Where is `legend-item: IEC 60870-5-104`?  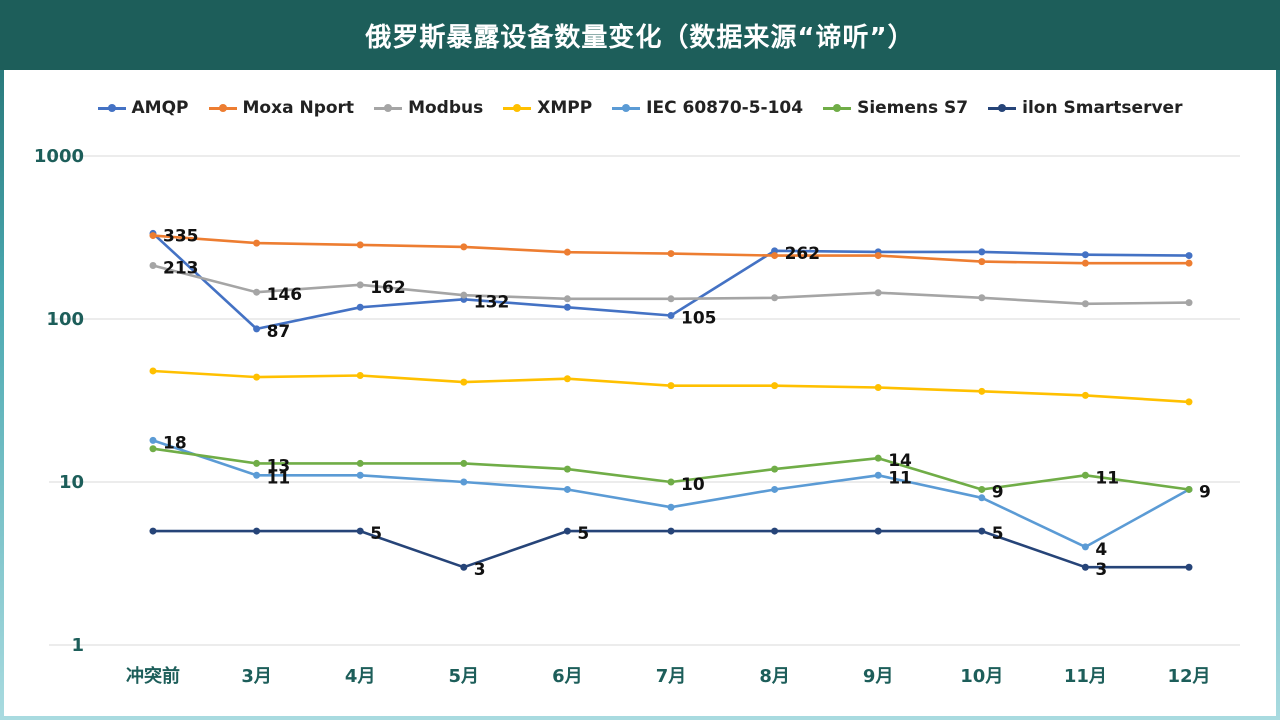
legend-item: IEC 60870-5-104 is located at coordinates (707, 108).